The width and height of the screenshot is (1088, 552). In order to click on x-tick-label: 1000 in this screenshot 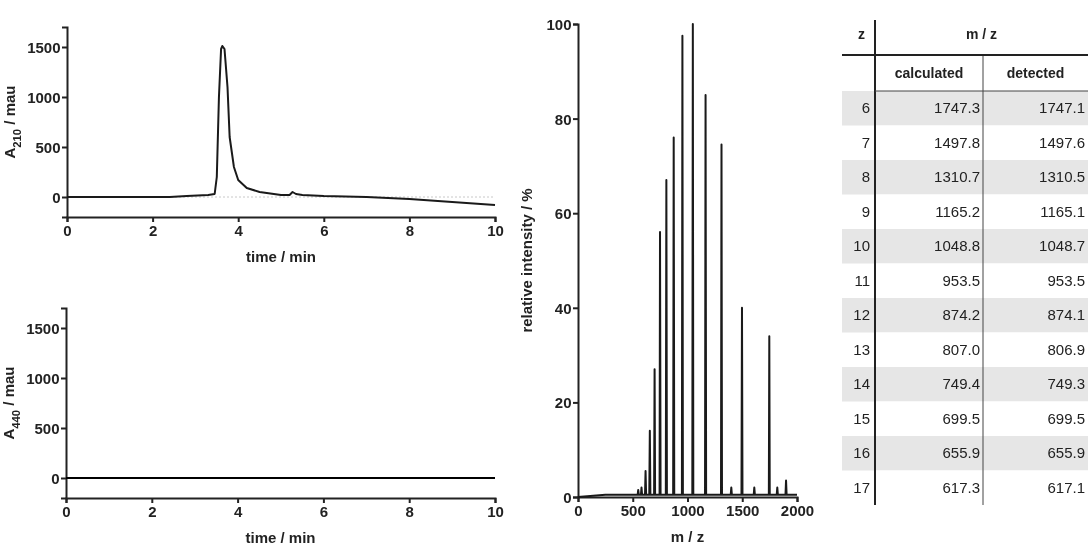, I will do `click(688, 510)`.